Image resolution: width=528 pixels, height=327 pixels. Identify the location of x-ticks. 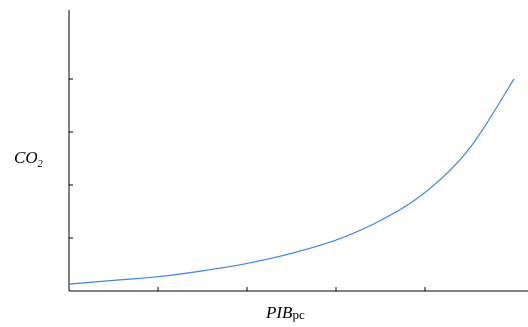
(291, 289).